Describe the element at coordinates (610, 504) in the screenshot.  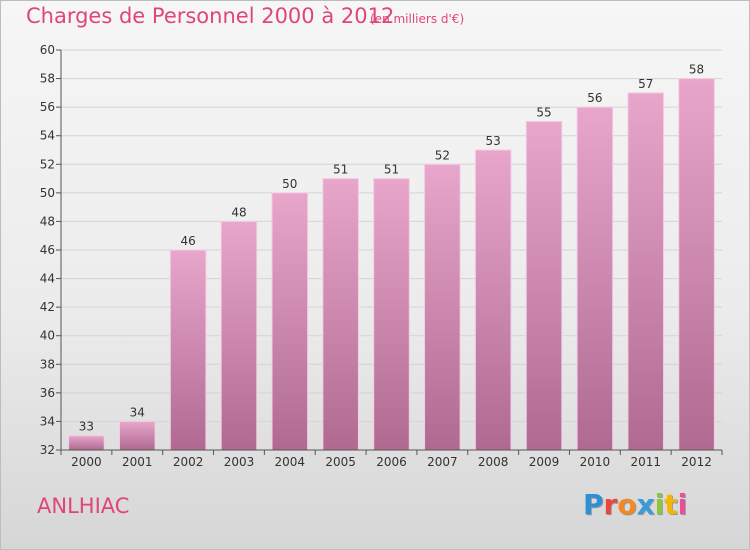
I see `logo-letter: r` at that location.